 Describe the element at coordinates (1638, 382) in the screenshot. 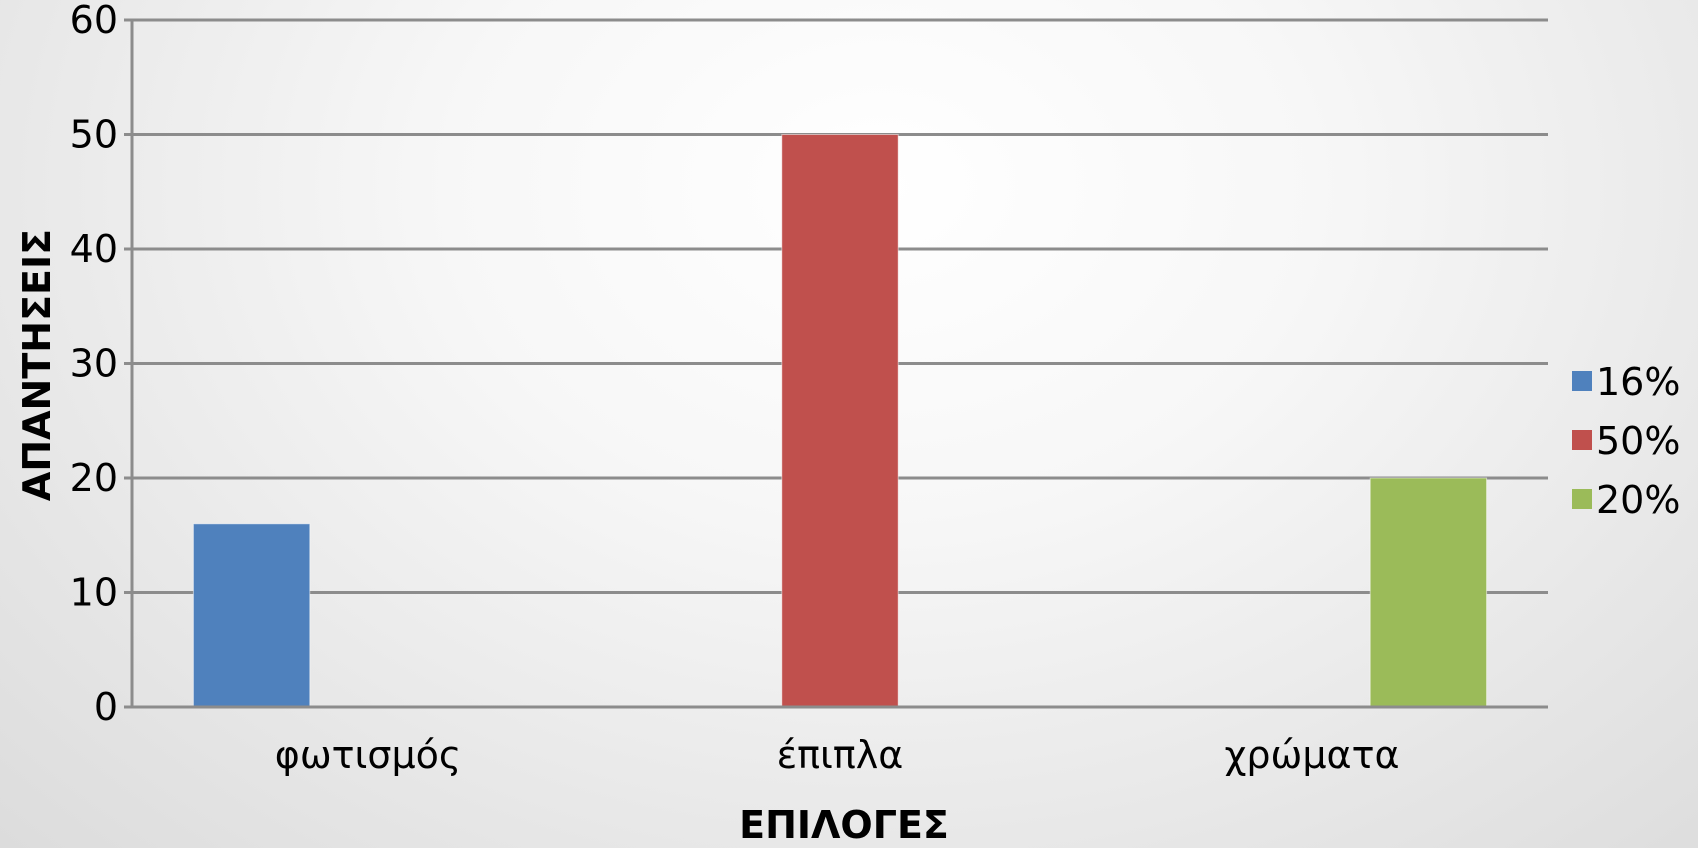

I see `legend-label: 16%` at that location.